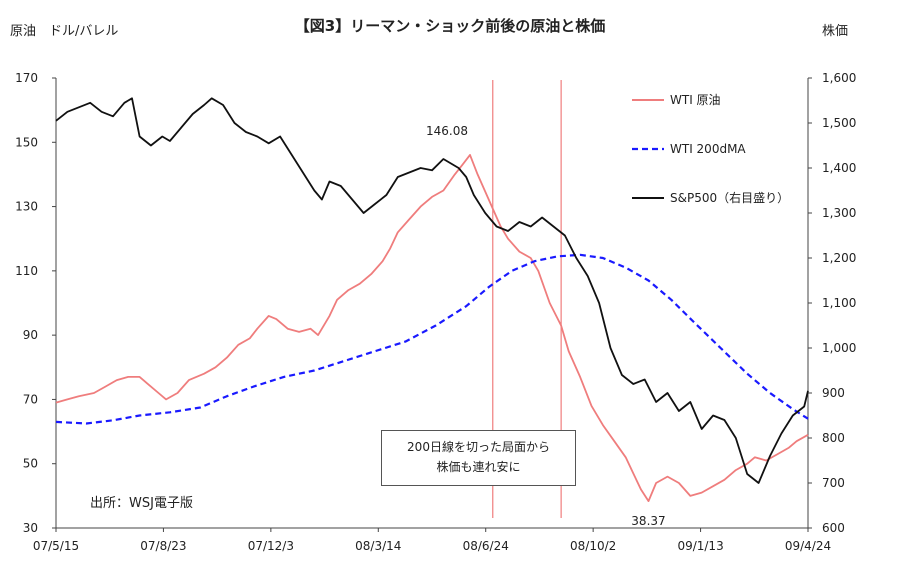  Describe the element at coordinates (833, 438) in the screenshot. I see `right-tick-label: 800` at that location.